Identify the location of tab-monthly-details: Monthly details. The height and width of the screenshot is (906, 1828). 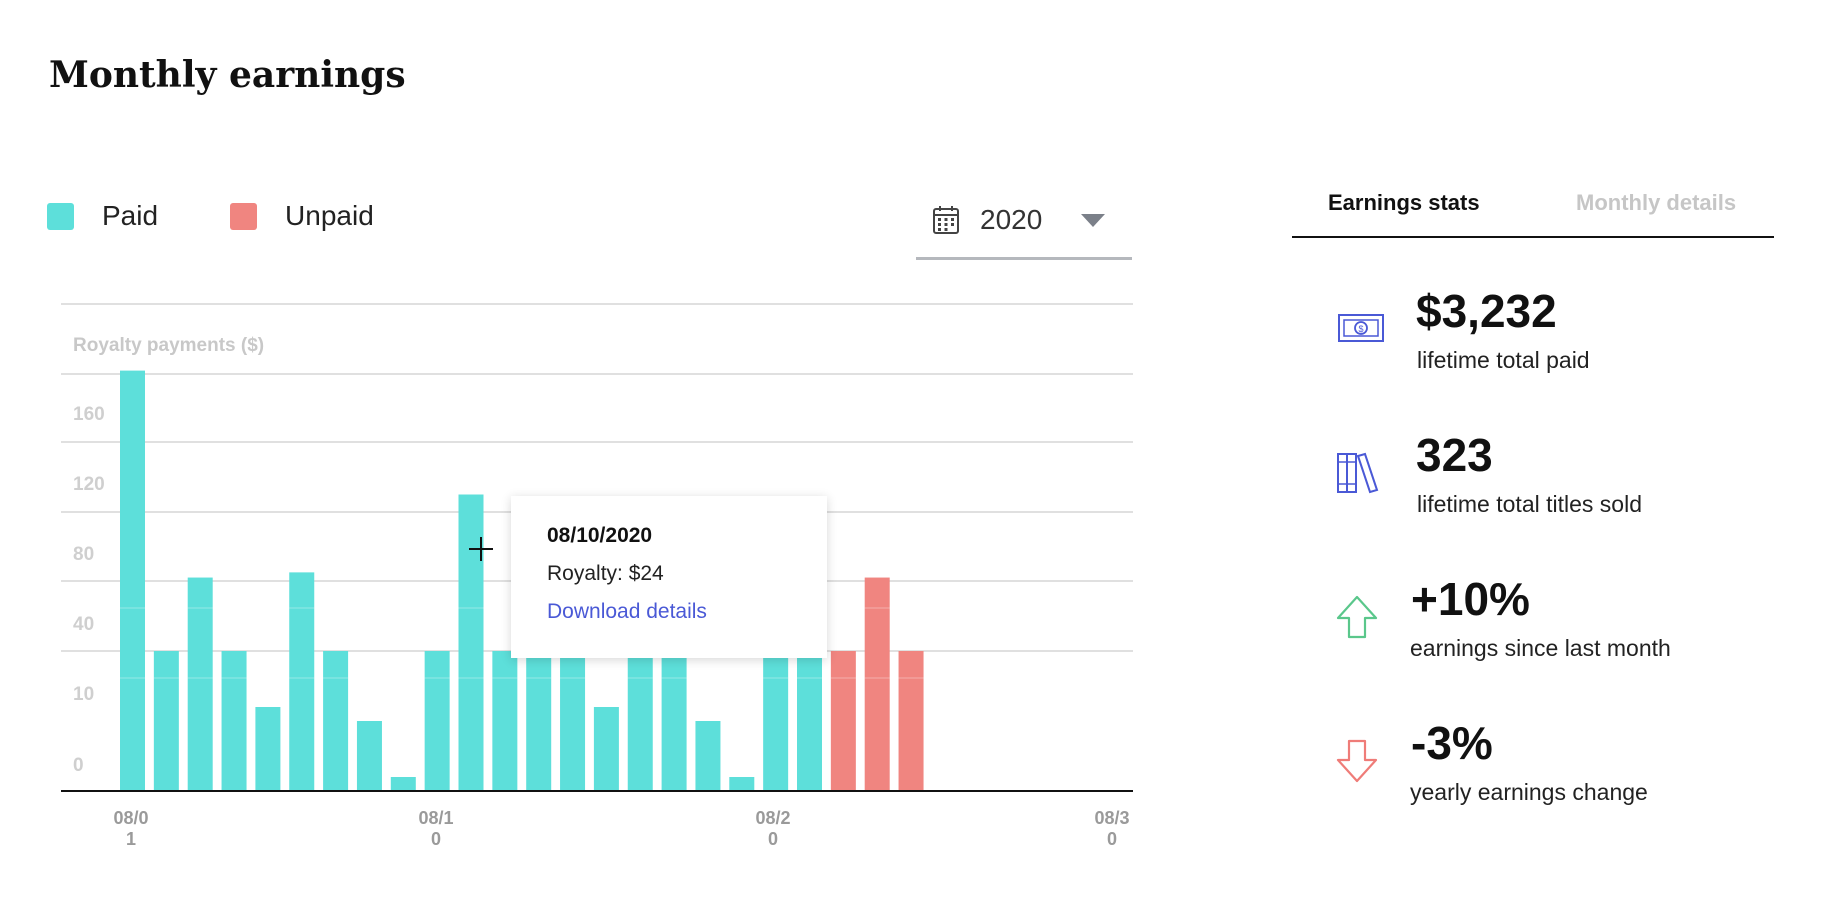
(1656, 202).